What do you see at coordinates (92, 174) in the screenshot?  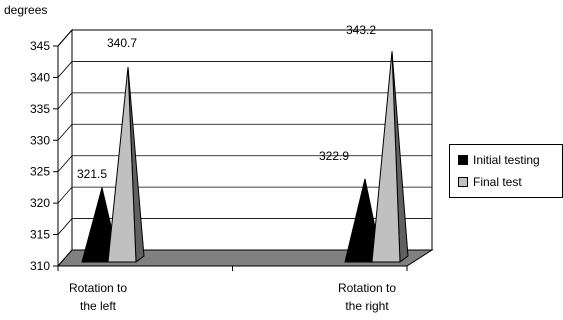 I see `data-label: 321.5` at bounding box center [92, 174].